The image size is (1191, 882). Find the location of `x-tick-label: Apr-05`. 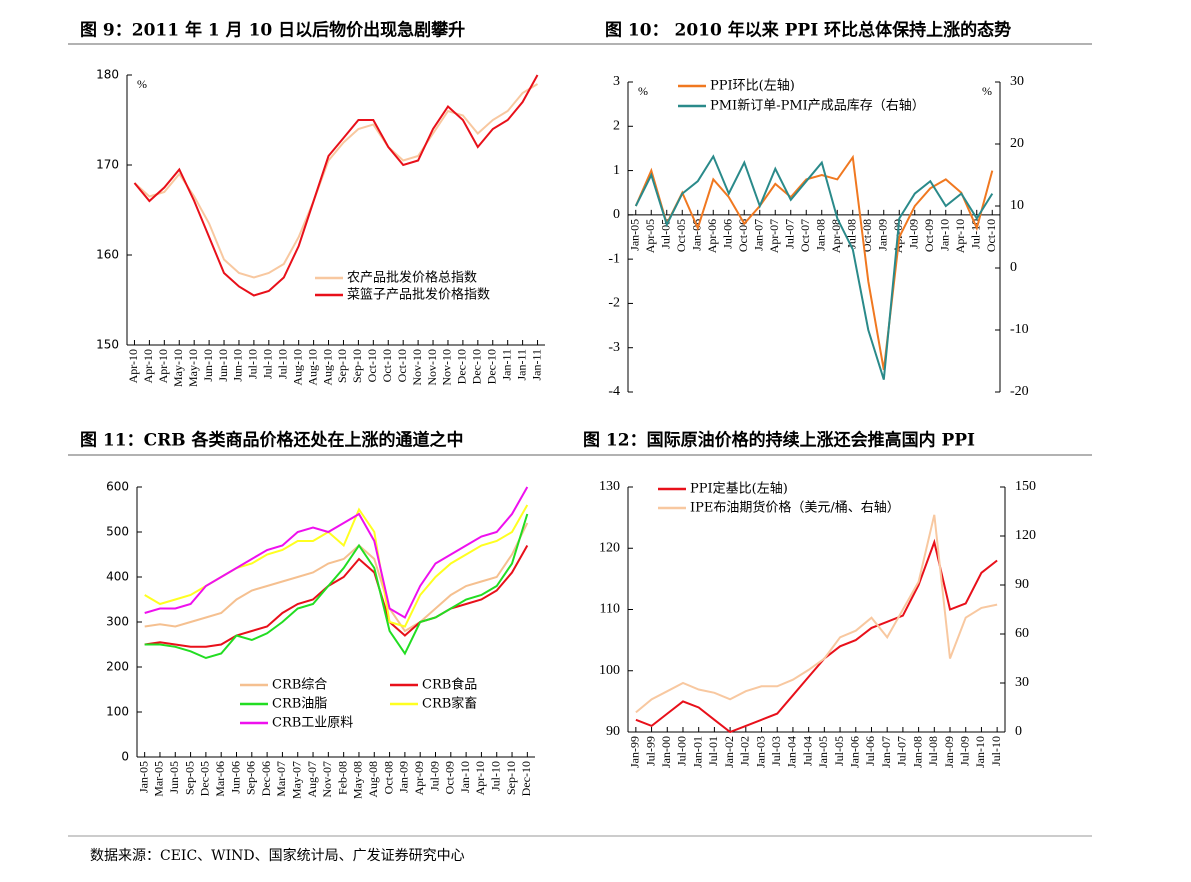

x-tick-label: Apr-05 is located at coordinates (650, 236).